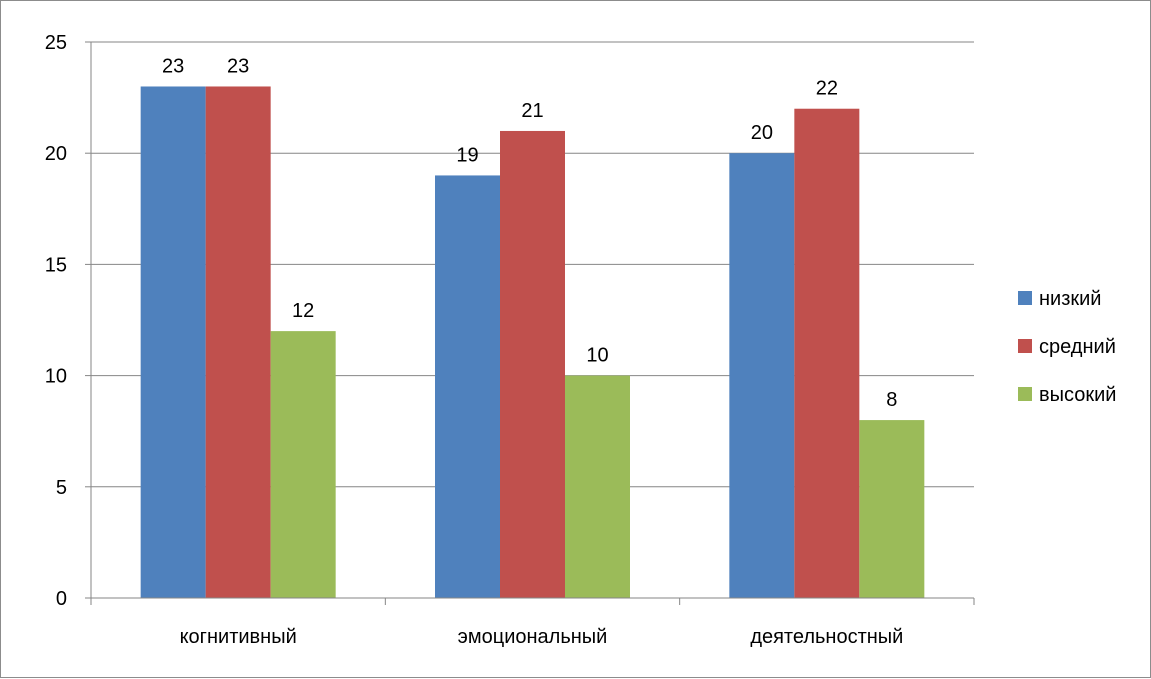 This screenshot has height=679, width=1151. What do you see at coordinates (762, 133) in the screenshot?
I see `data-label: 20` at bounding box center [762, 133].